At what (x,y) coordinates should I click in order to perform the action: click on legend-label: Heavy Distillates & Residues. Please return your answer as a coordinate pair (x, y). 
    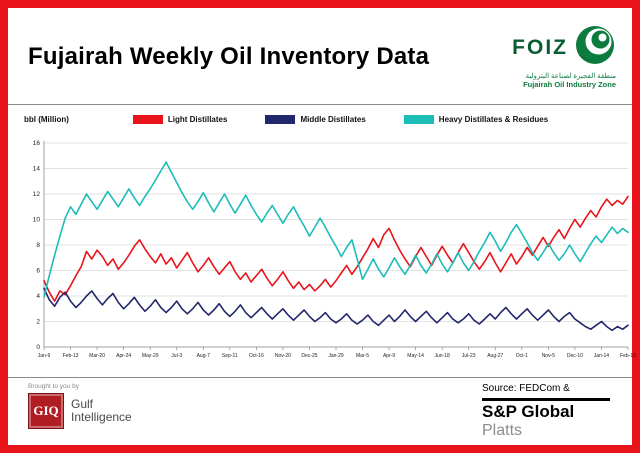
    Looking at the image, I should click on (493, 119).